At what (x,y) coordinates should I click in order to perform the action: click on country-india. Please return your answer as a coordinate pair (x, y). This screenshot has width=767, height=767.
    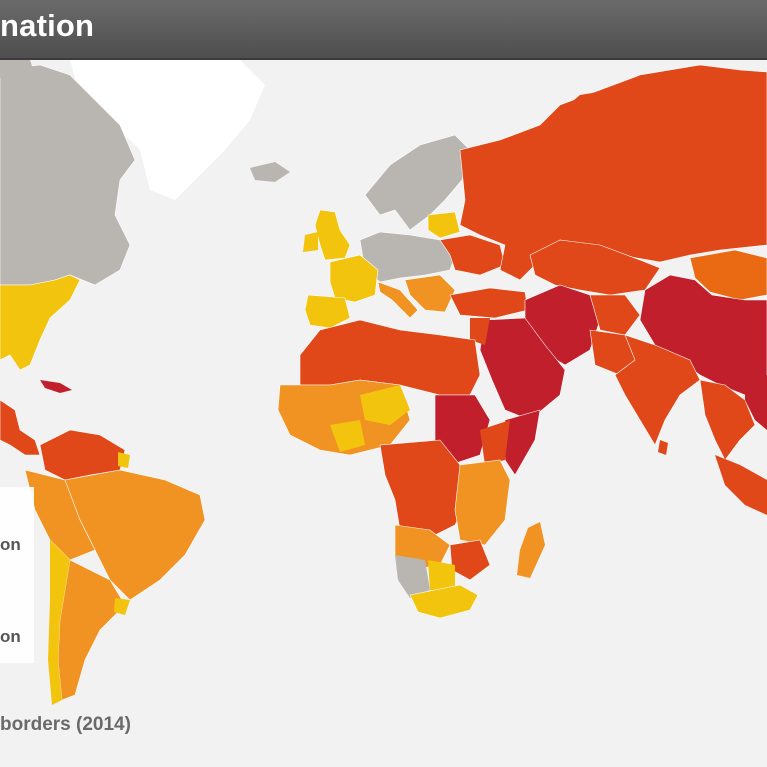
    Looking at the image, I should click on (657, 390).